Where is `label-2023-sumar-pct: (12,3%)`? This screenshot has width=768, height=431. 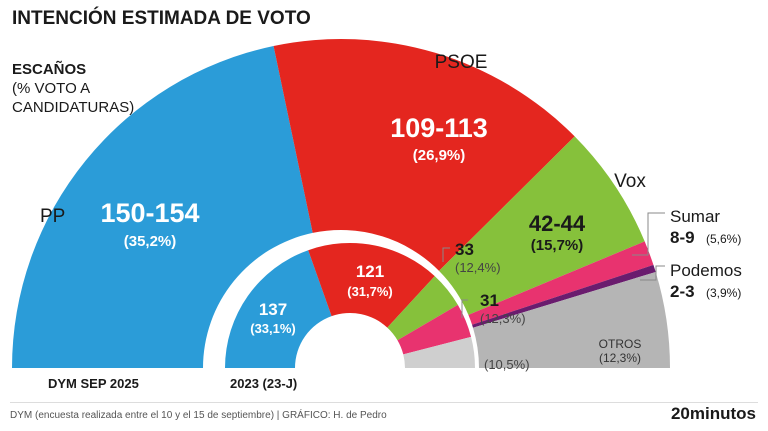 label-2023-sumar-pct: (12,3%) is located at coordinates (503, 318).